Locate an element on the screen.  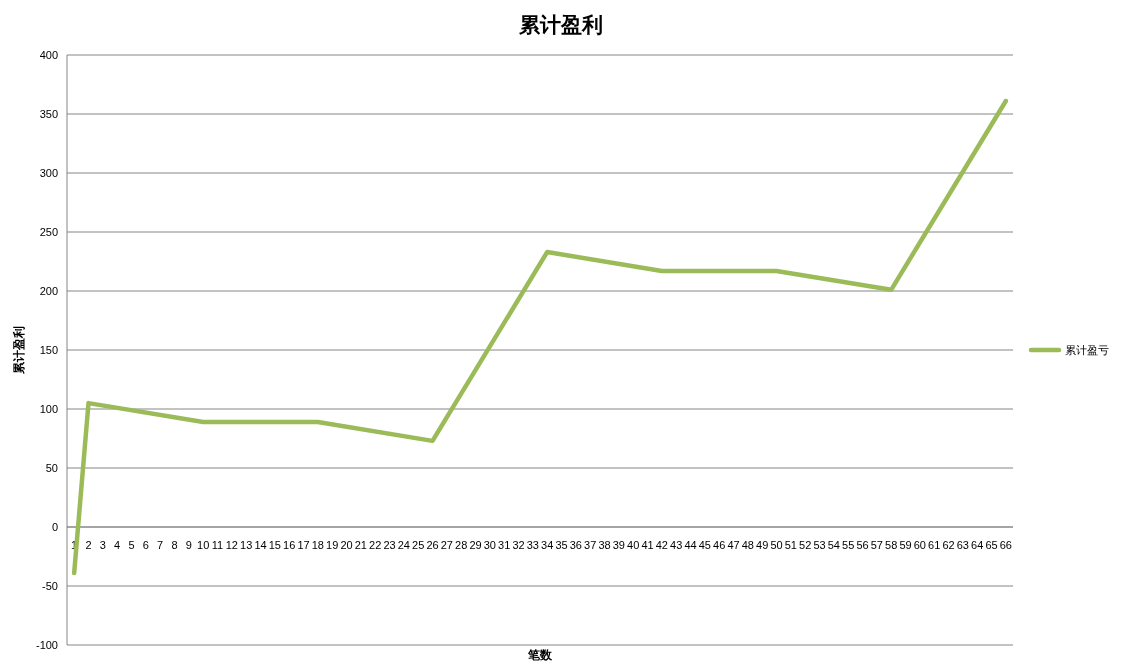
x-tick-label: 29 is located at coordinates (475, 545).